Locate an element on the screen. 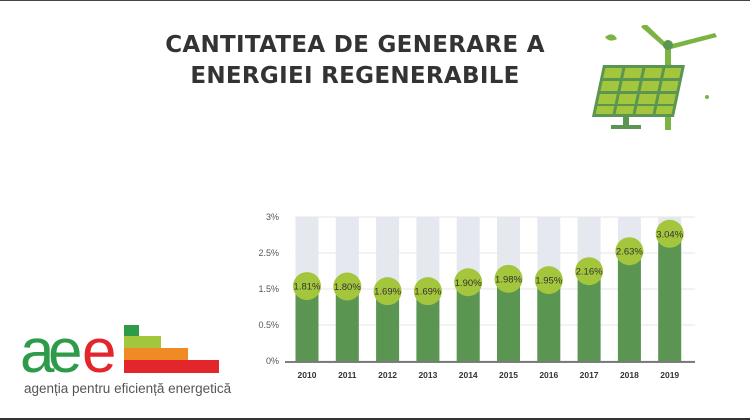  data-label: 1.95% is located at coordinates (548, 281).